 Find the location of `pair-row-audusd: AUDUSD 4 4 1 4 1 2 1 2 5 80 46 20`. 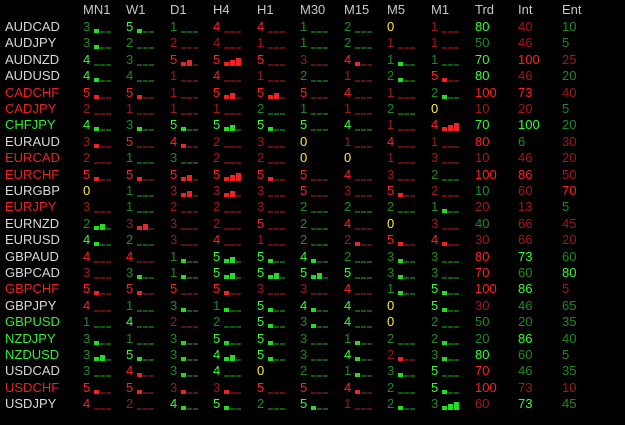

pair-row-audusd: AUDUSD 4 4 1 4 1 2 1 2 5 80 46 20 is located at coordinates (312, 76).